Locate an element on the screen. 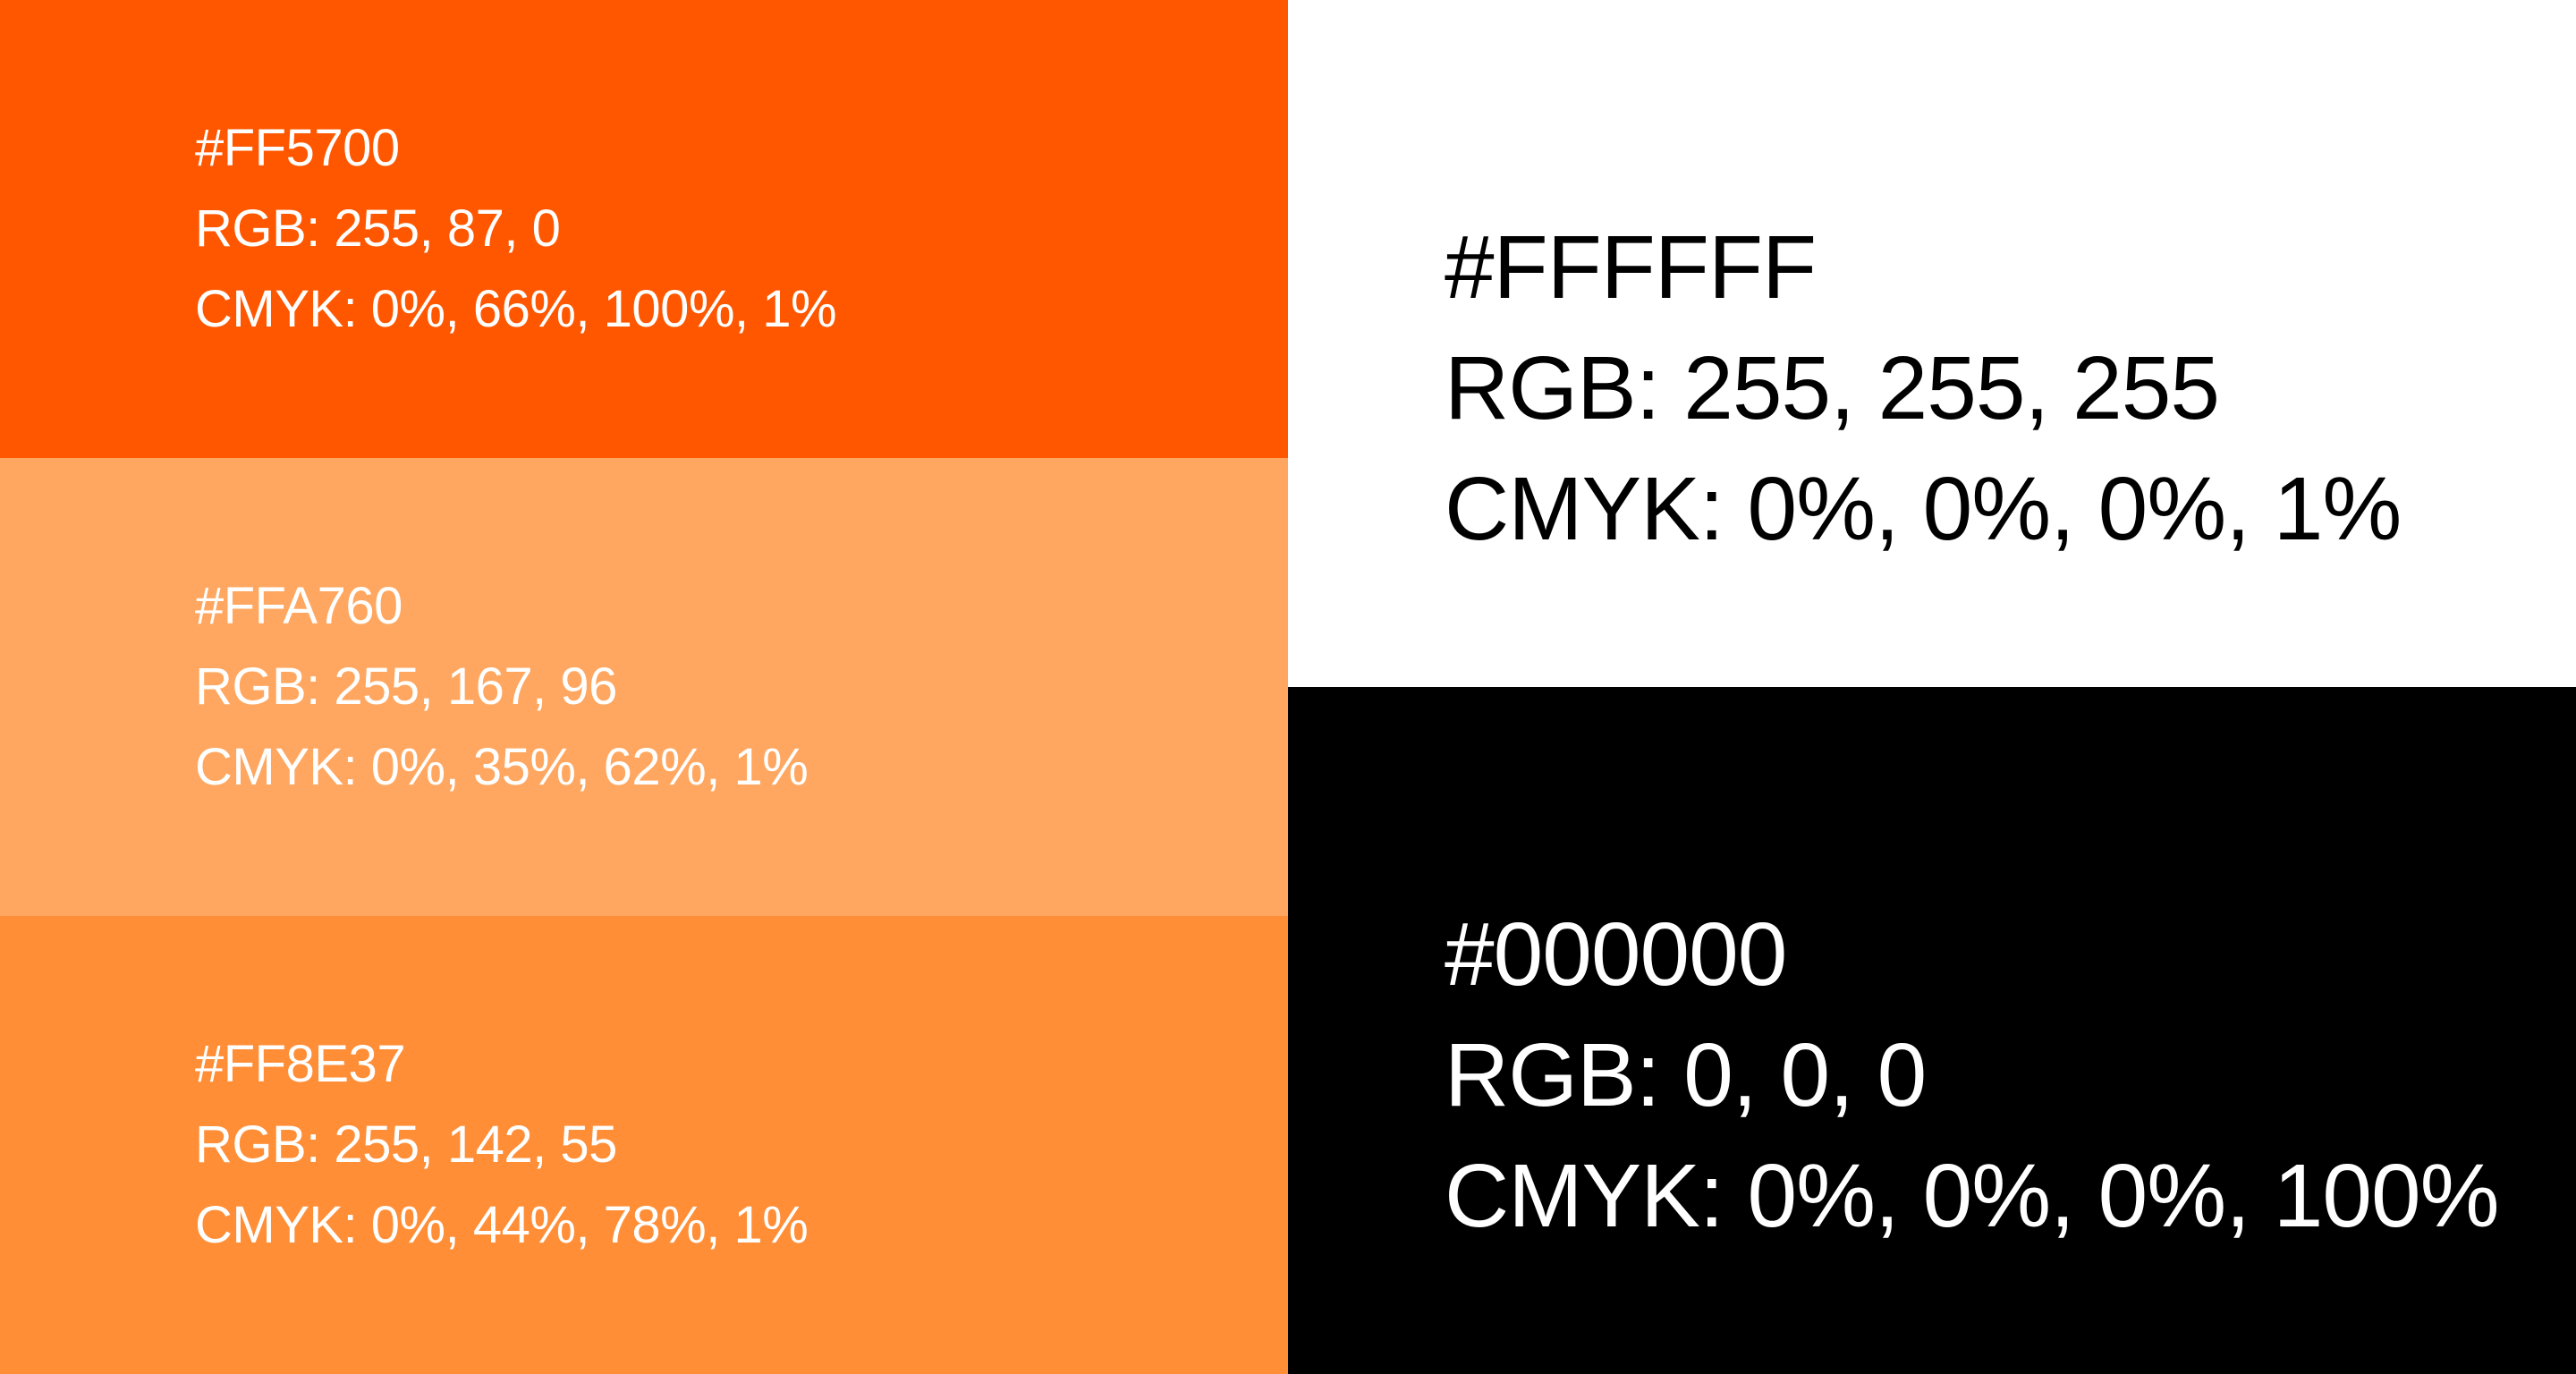 This screenshot has width=2576, height=1374. swatch-cmyk-label: CMYK: 0%, 44%, 78%, 1% is located at coordinates (502, 1225).